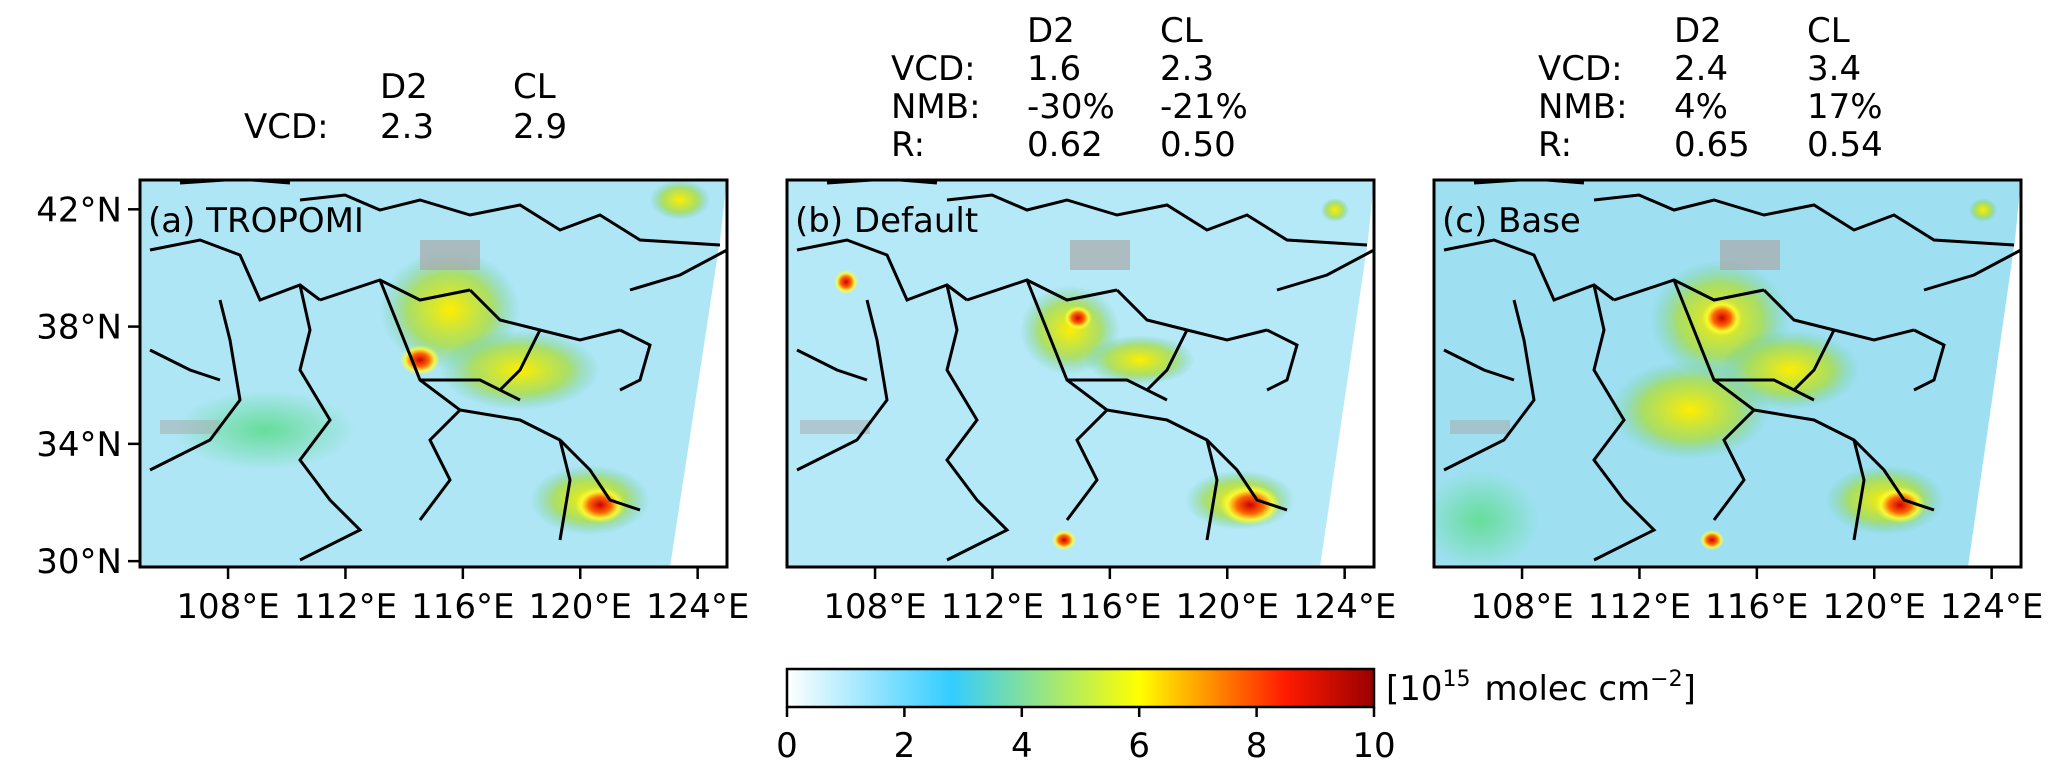 This screenshot has height=778, width=2067. Describe the element at coordinates (1639, 607) in the screenshot. I see `panel-c-lon-tick-label-1: 112°E` at that location.